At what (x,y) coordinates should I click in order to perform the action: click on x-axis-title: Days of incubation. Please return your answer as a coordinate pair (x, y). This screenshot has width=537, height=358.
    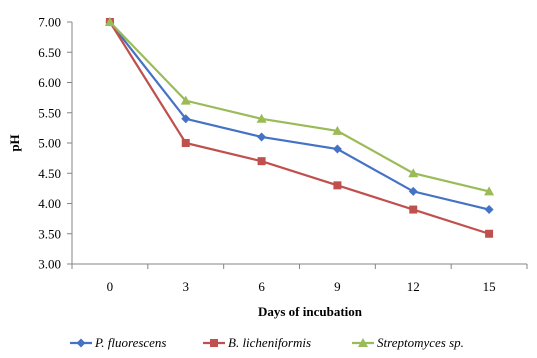
    Looking at the image, I should click on (310, 311).